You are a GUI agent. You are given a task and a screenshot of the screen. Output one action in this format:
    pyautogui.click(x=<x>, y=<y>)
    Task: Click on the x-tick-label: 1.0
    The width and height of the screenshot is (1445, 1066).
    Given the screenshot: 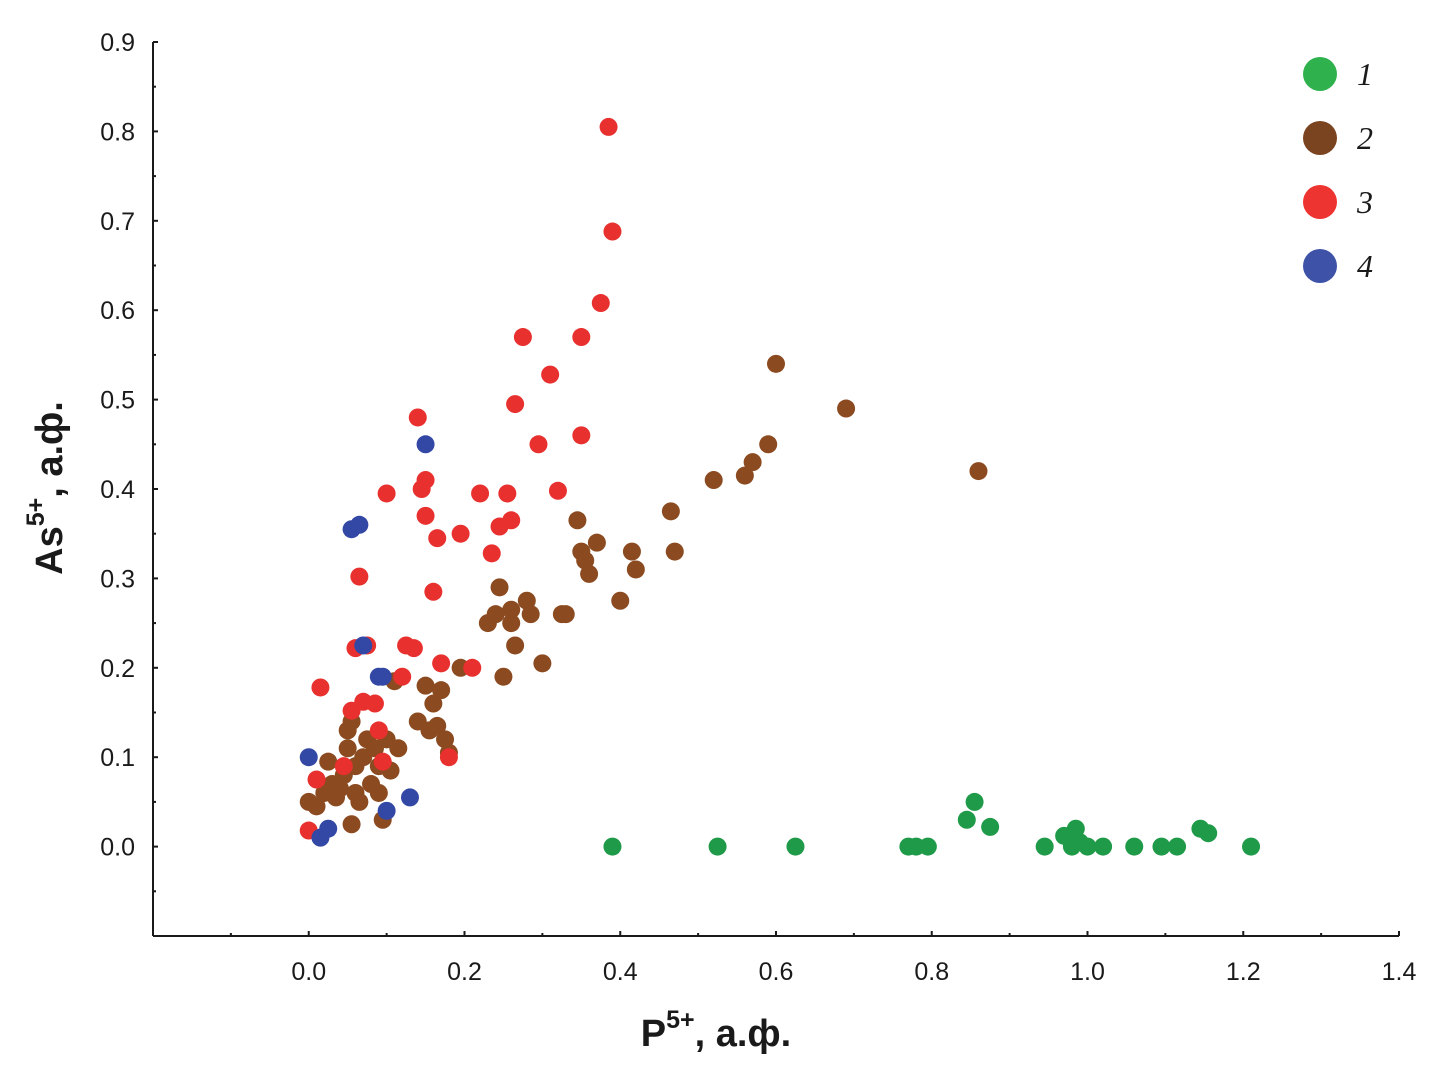 What is the action you would take?
    pyautogui.click(x=1087, y=972)
    